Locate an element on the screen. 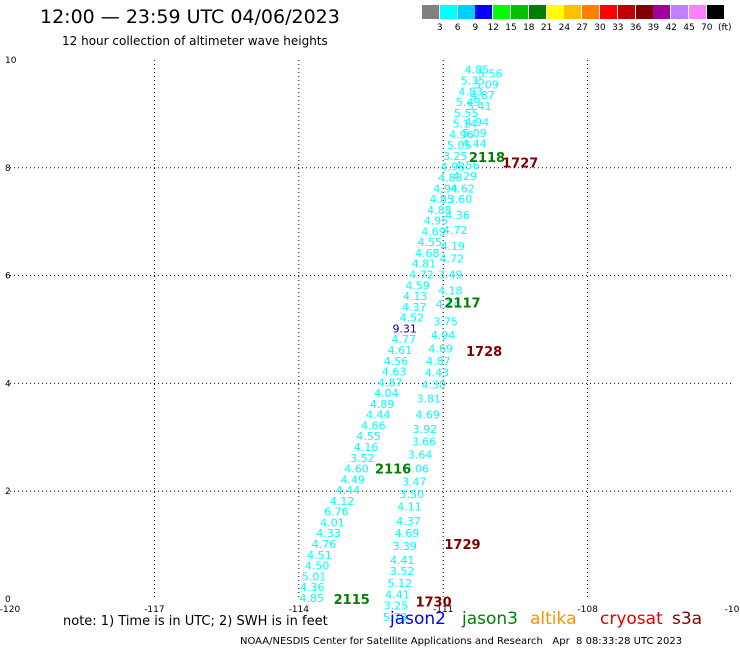 This screenshot has height=650, width=740. legend-s3a: s3a is located at coordinates (687, 619).